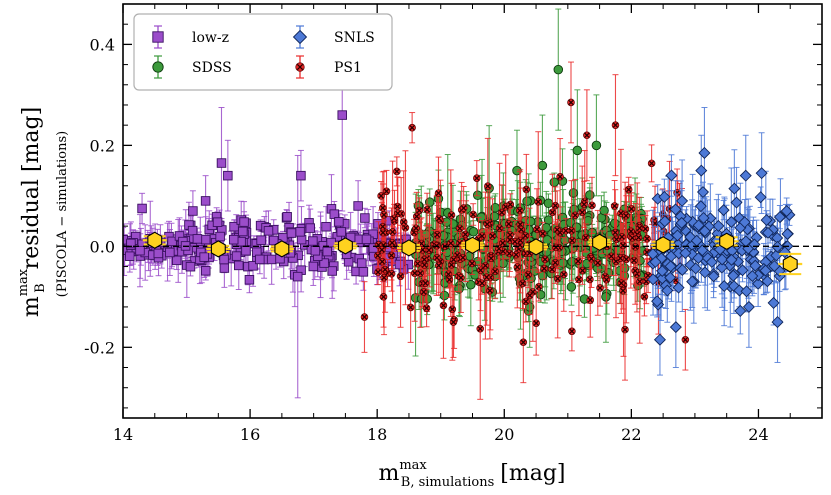  I want to click on legend-marker-sdss, so click(158, 67).